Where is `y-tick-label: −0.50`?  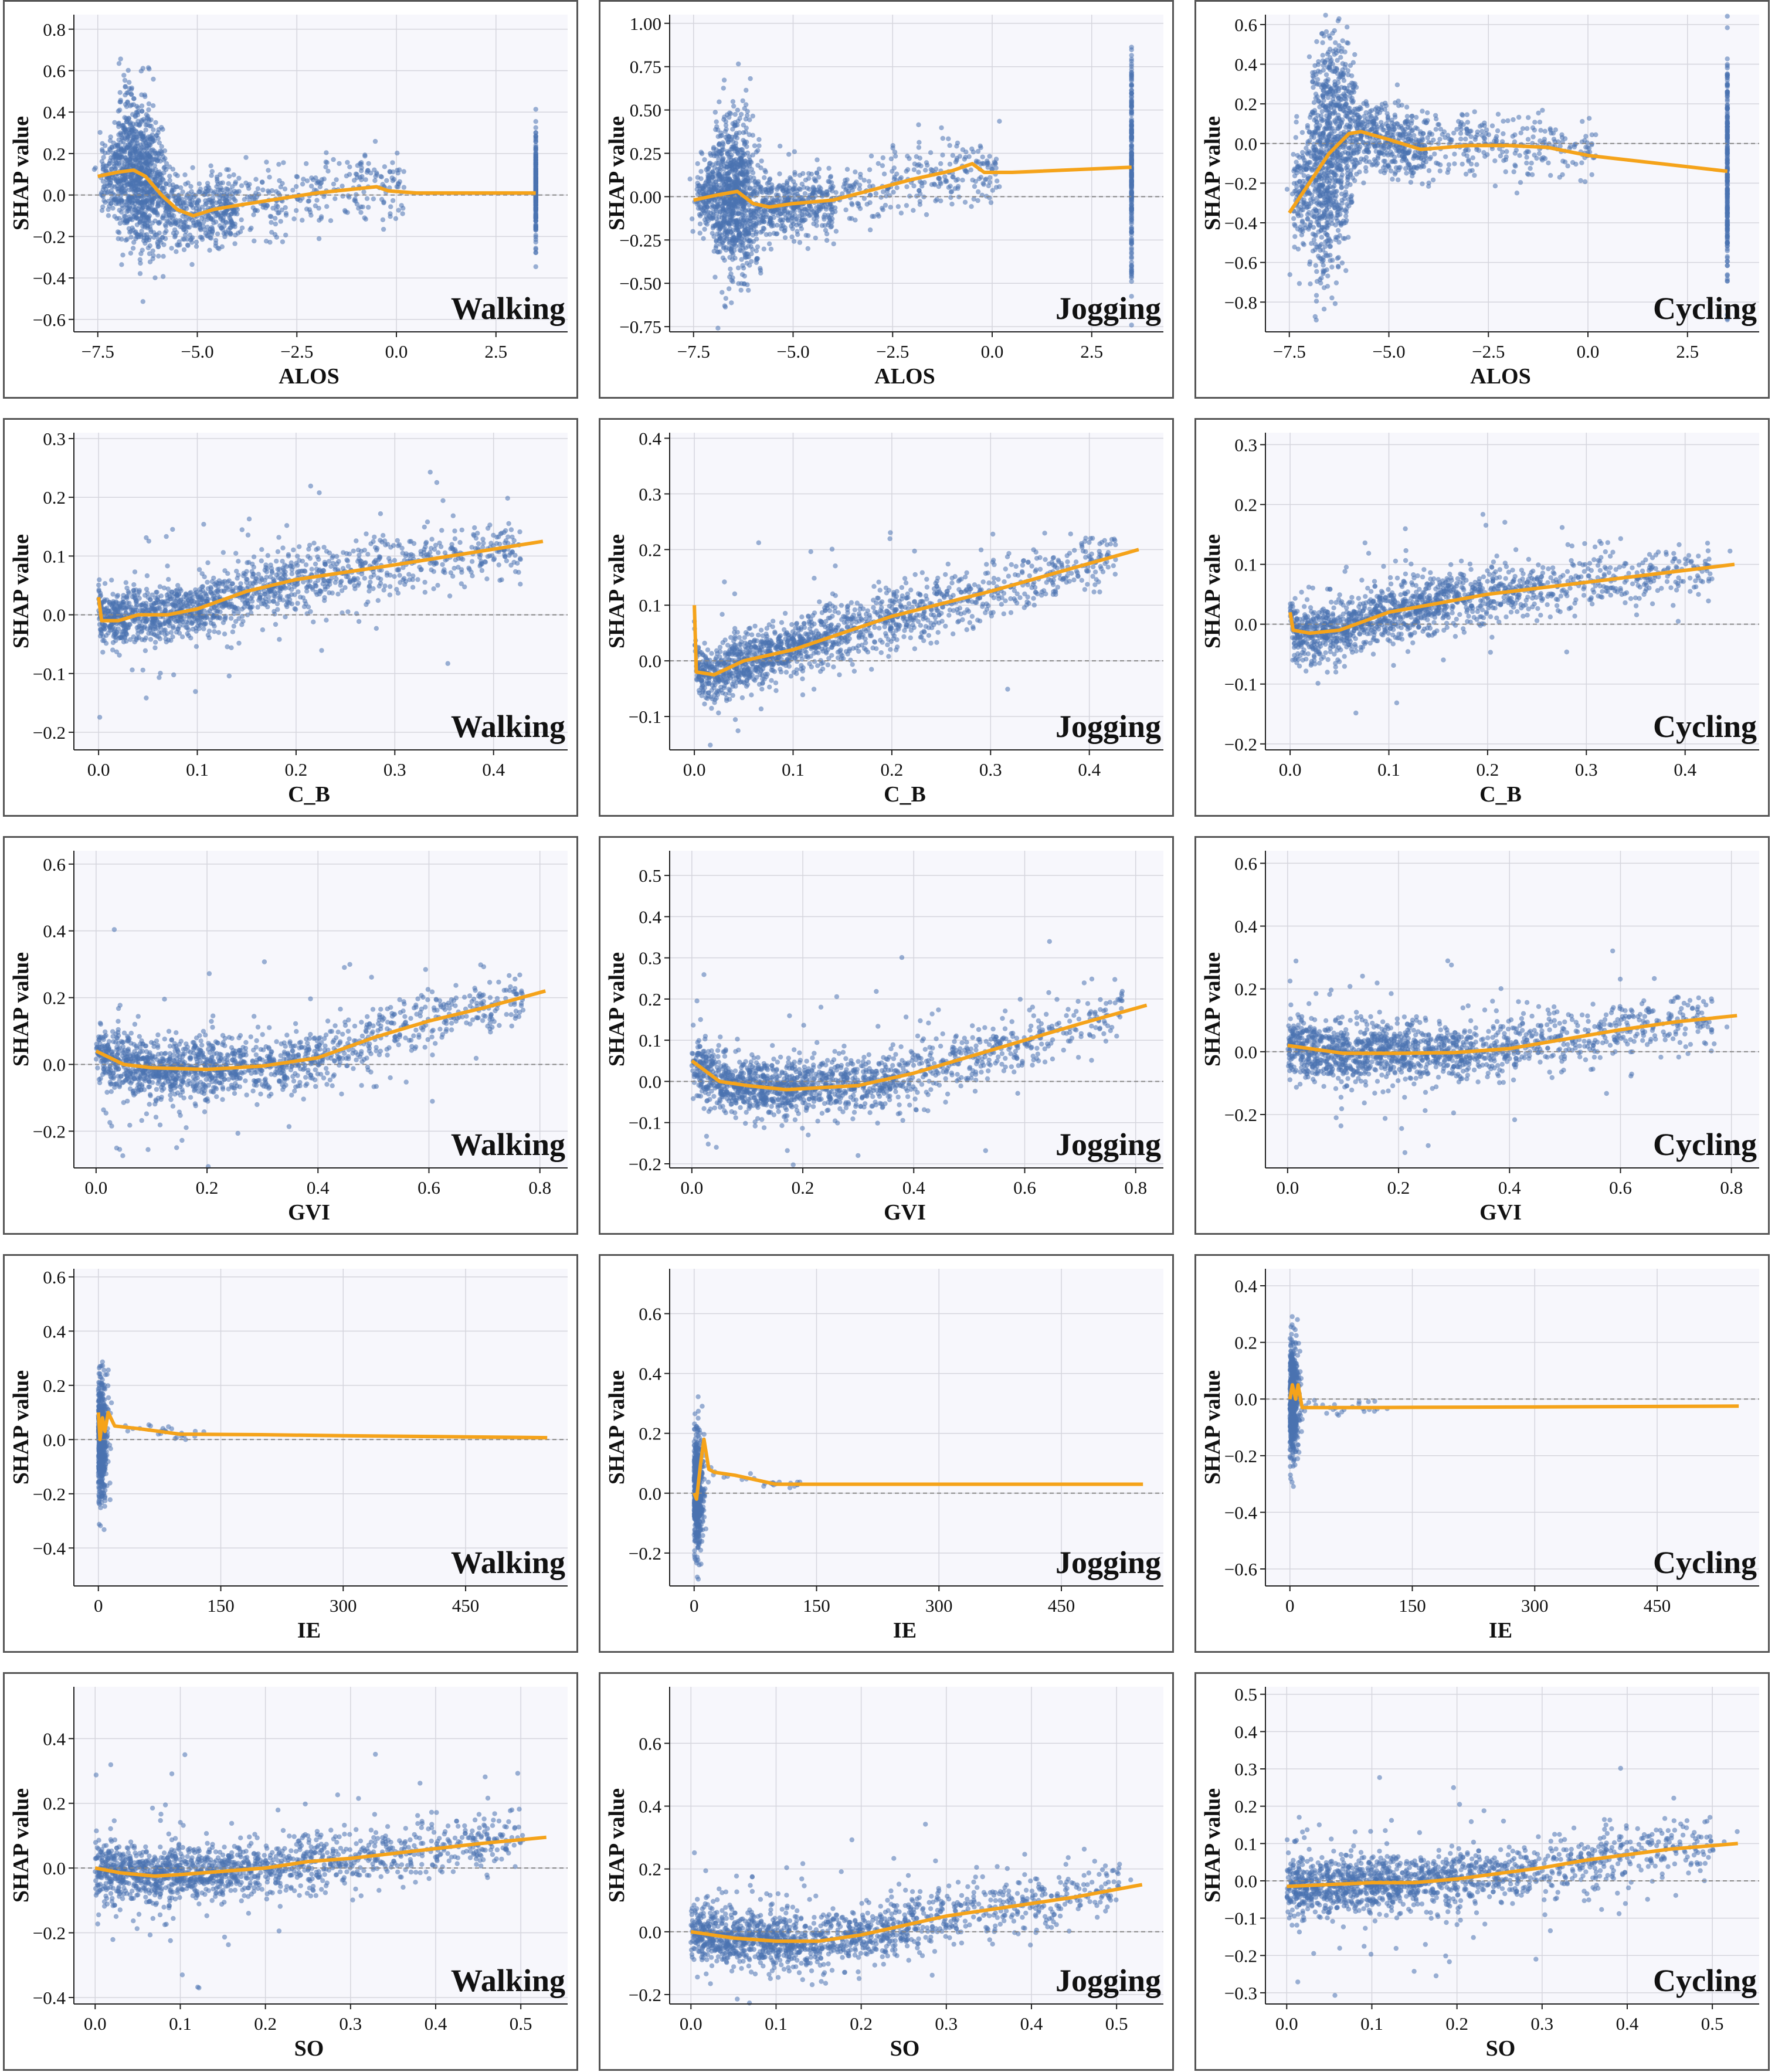
y-tick-label: −0.50 is located at coordinates (640, 283).